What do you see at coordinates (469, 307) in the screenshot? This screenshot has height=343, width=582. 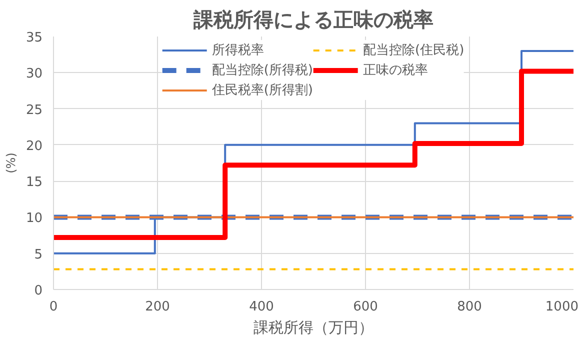 I see `x-tick-label: 800` at bounding box center [469, 307].